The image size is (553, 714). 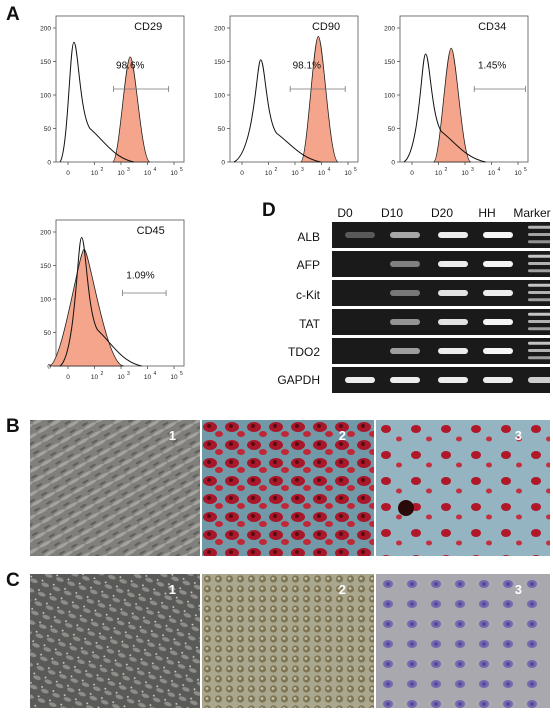 What do you see at coordinates (441, 213) in the screenshot?
I see `lane-label-d20: D20` at bounding box center [441, 213].